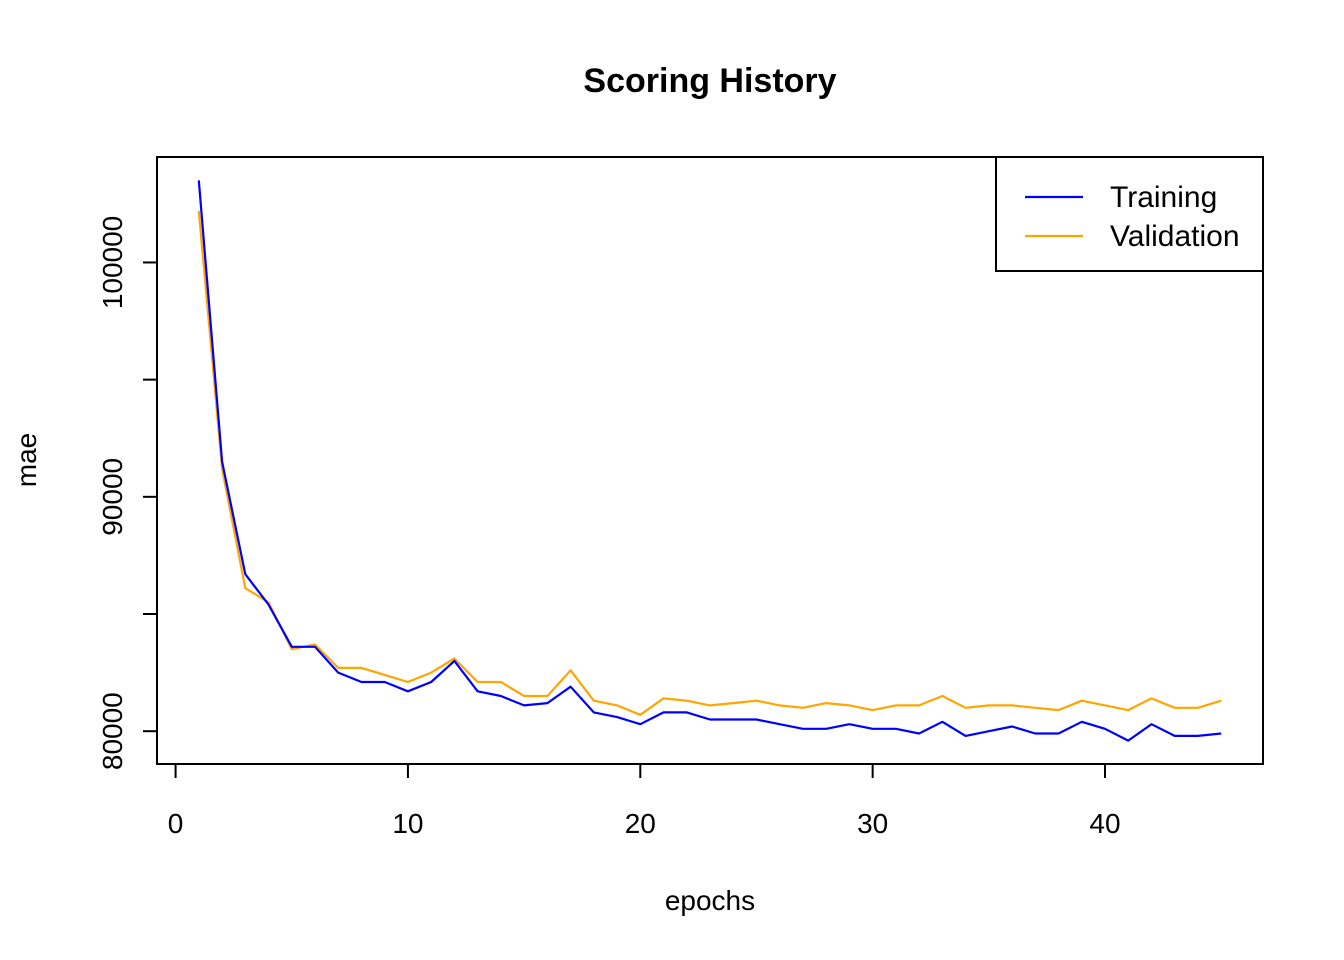 This screenshot has width=1344, height=960. Describe the element at coordinates (407, 823) in the screenshot. I see `x-tick-label: 10` at that location.